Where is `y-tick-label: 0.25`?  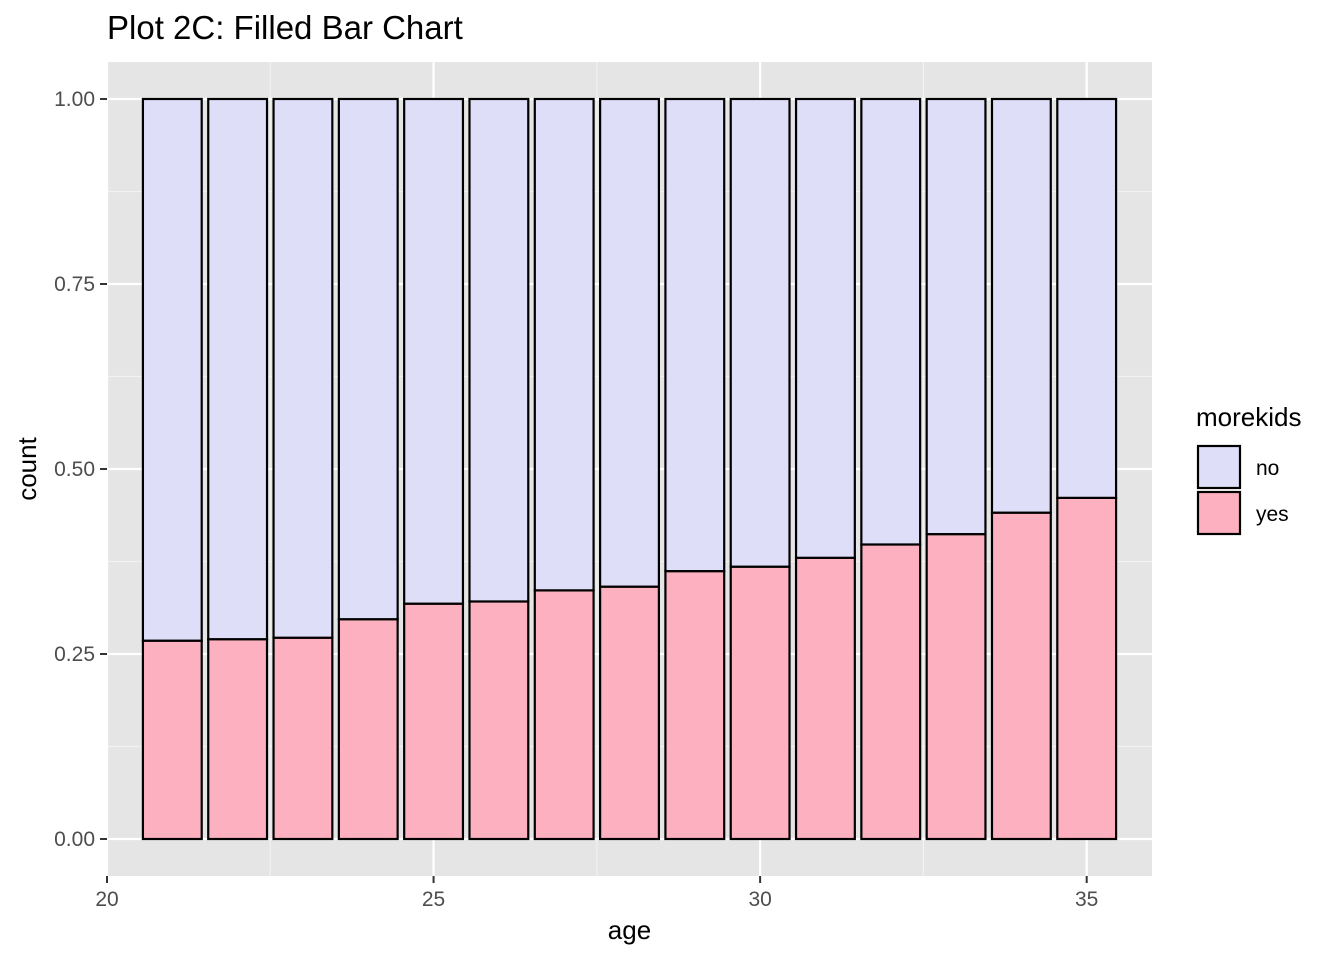 y-tick-label: 0.25 is located at coordinates (74, 654).